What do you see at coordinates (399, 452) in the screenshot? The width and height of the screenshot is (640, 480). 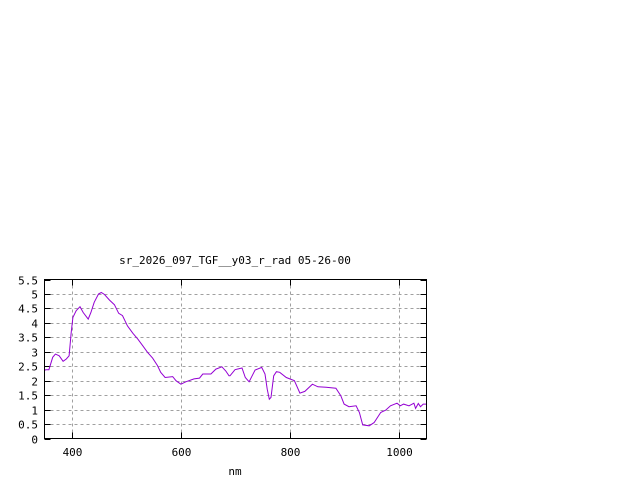 I see `x-tick-label: 1000` at bounding box center [399, 452].